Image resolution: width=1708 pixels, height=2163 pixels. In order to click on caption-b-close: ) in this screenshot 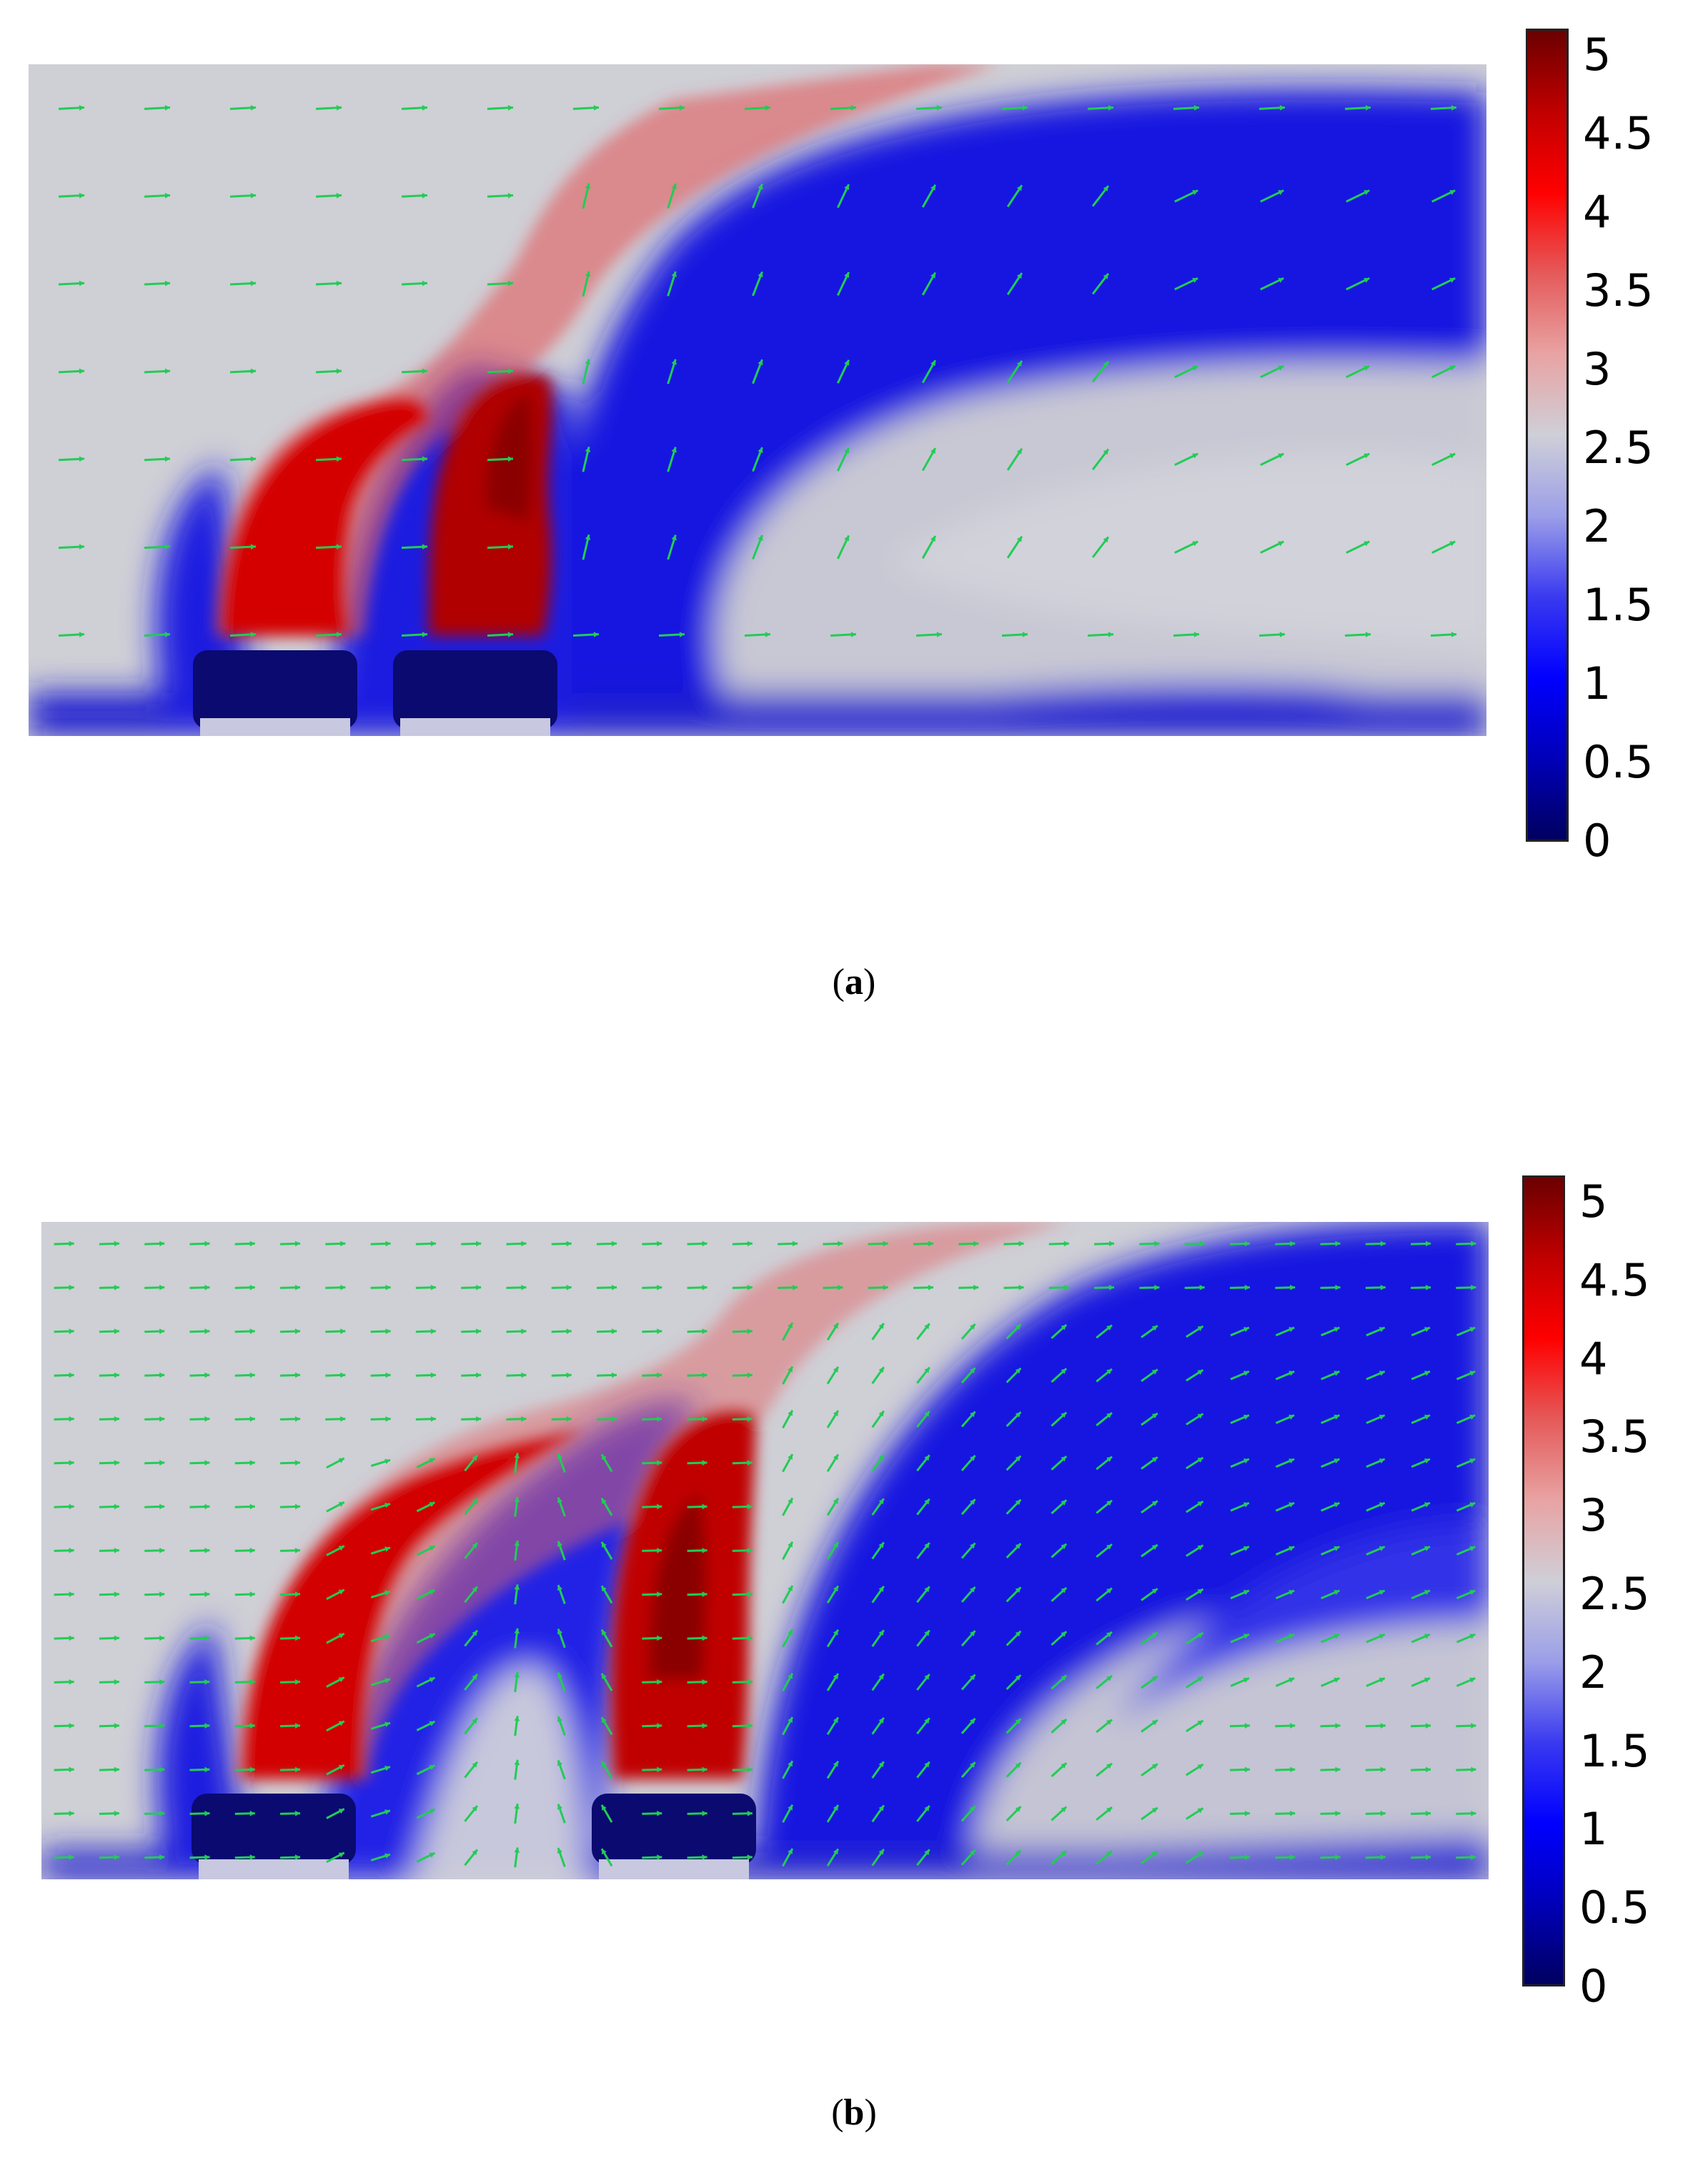, I will do `click(871, 2112)`.